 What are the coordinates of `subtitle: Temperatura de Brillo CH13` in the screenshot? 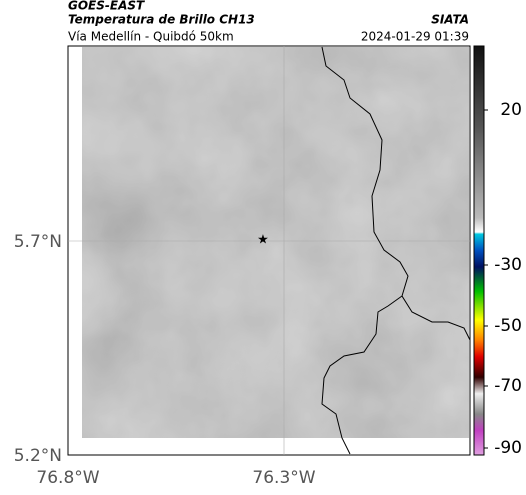 It's located at (161, 20).